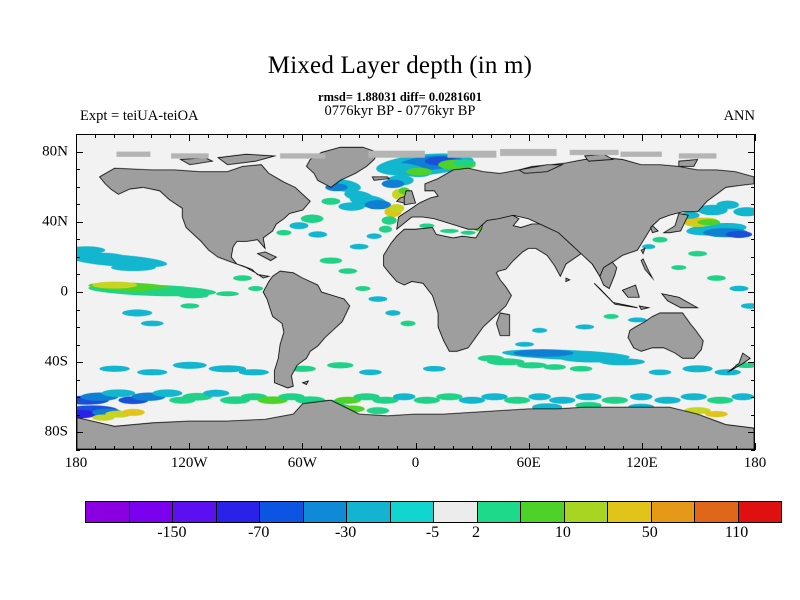 This screenshot has width=800, height=600. I want to click on colorbar-tick-label: -5, so click(432, 532).